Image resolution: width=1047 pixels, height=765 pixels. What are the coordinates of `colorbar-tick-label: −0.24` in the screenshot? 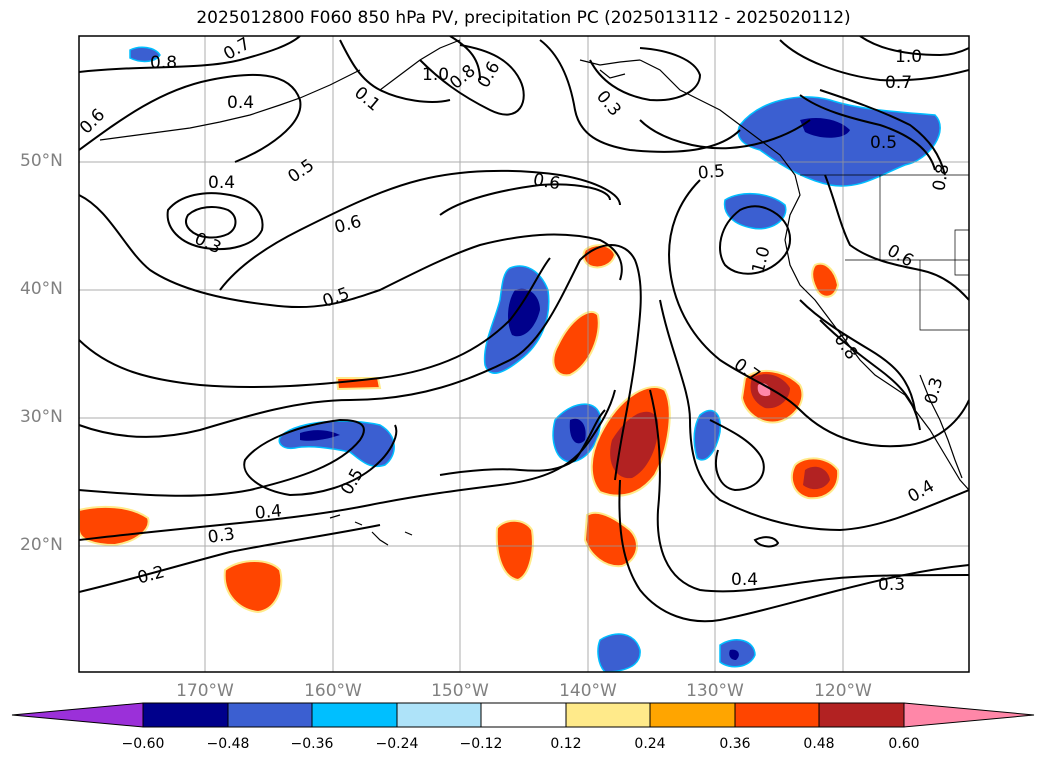 It's located at (397, 744).